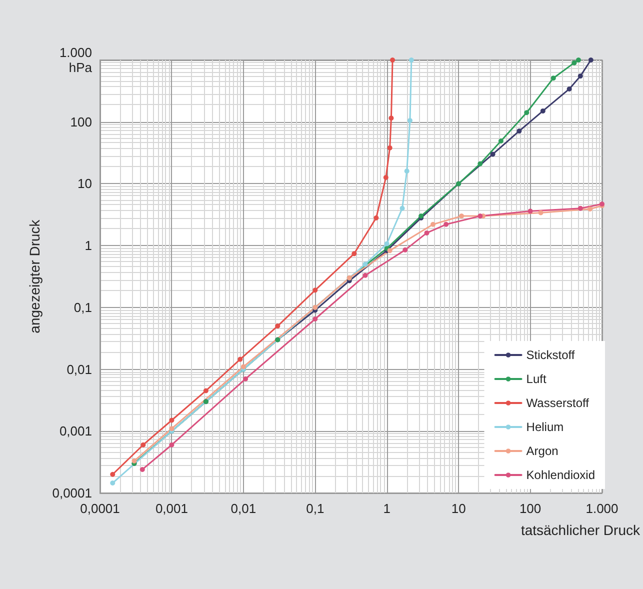 This screenshot has width=643, height=589. I want to click on x-tick-label: 1.000, so click(602, 508).